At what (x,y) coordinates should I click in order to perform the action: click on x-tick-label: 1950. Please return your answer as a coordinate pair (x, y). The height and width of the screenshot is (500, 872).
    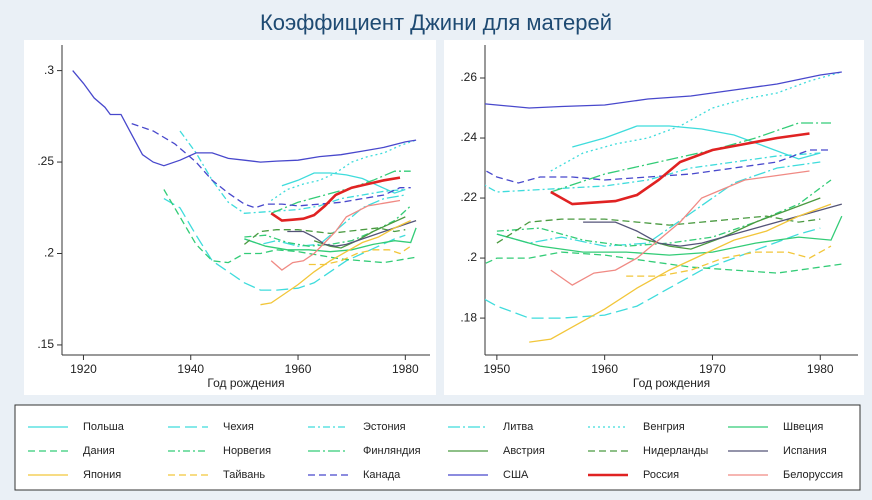
    Looking at the image, I should click on (497, 369).